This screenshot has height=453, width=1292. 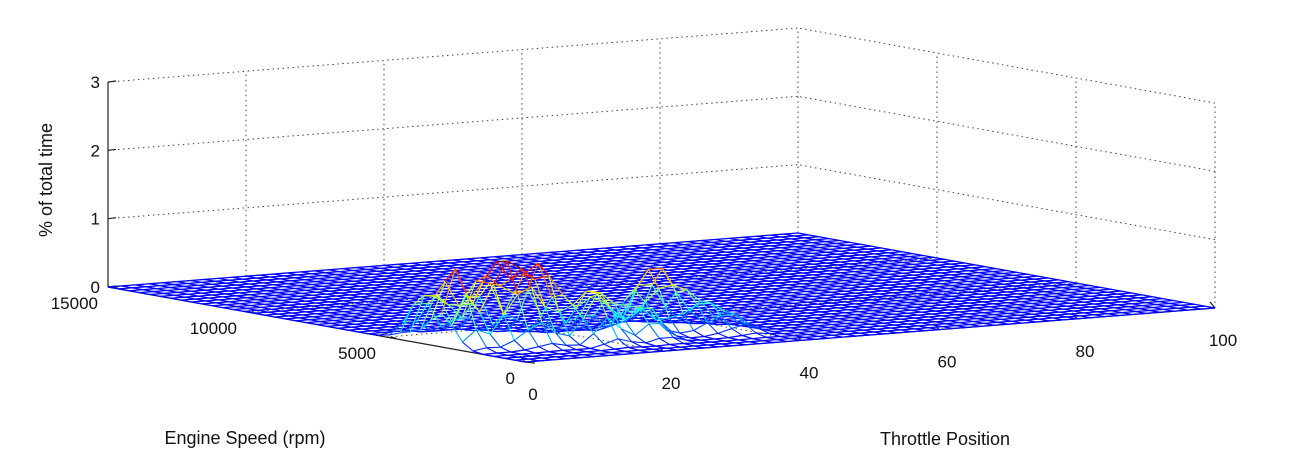 I want to click on y-tick-label: 5000, so click(x=357, y=353).